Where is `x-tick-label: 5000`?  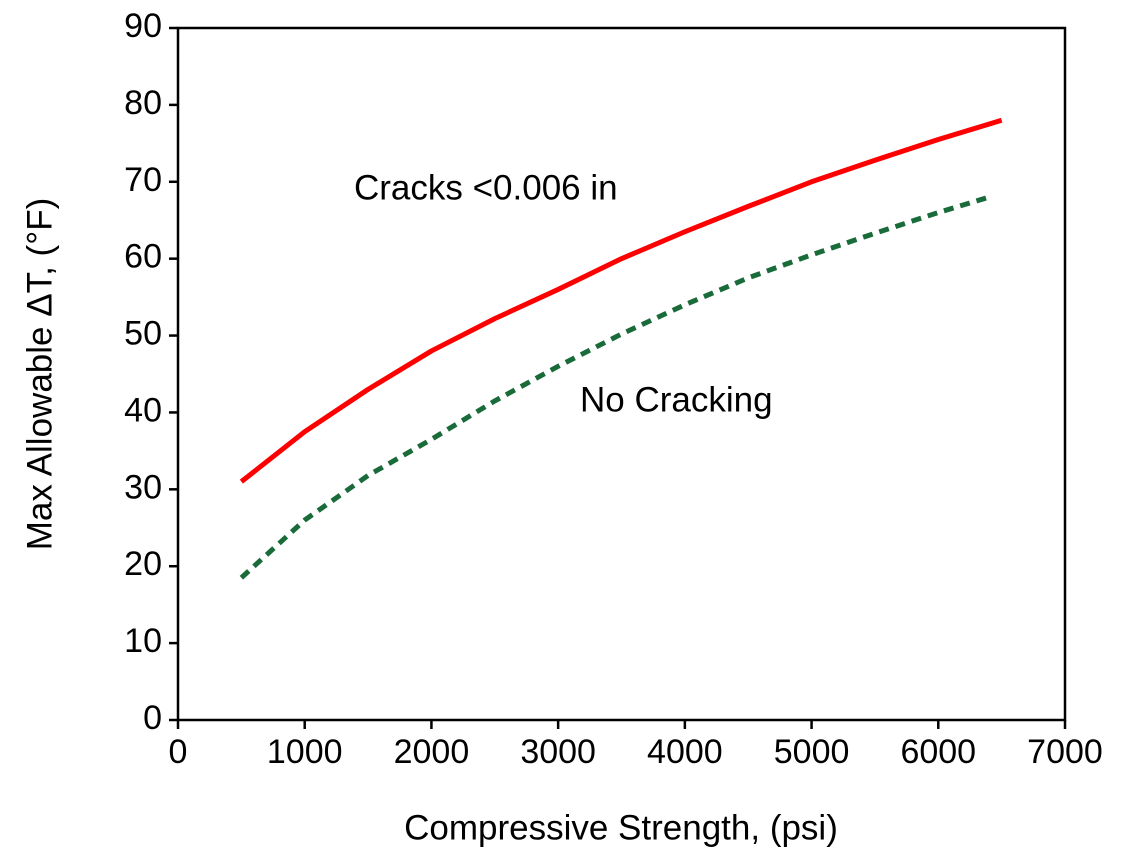
x-tick-label: 5000 is located at coordinates (812, 752).